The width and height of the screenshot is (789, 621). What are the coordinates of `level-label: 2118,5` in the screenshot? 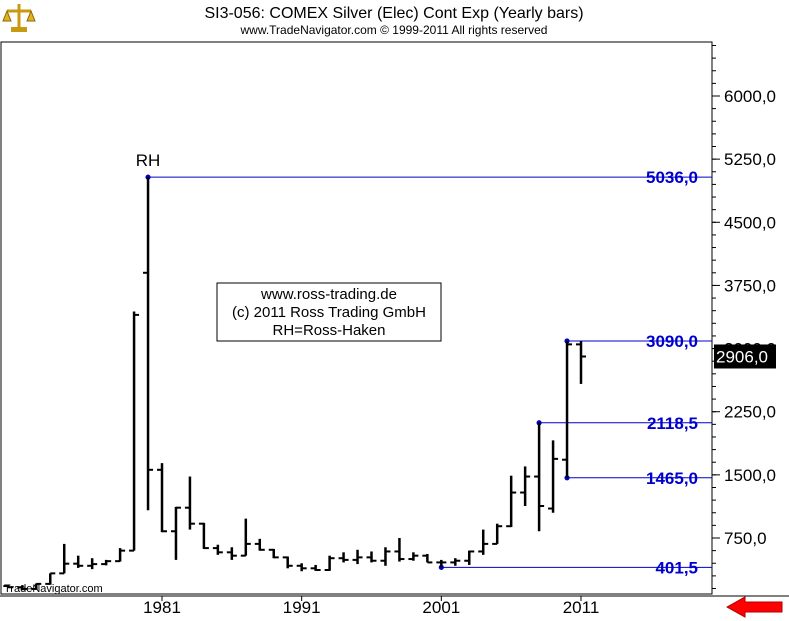 It's located at (672, 423).